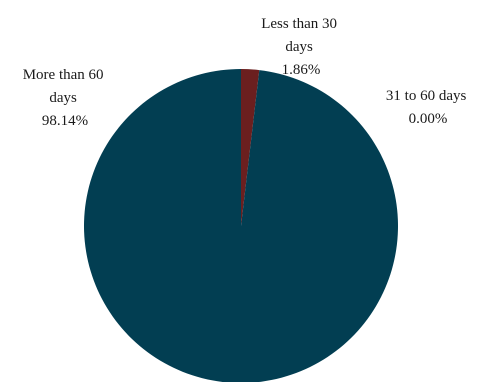 Image resolution: width=481 pixels, height=382 pixels. Describe the element at coordinates (301, 70) in the screenshot. I see `slice-value-label: 1.86%` at that location.